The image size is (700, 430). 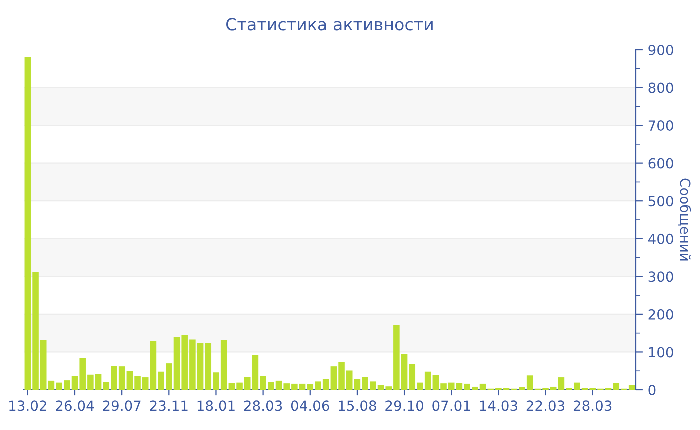 I want to click on x-tick-label: 26.04, so click(x=75, y=406).